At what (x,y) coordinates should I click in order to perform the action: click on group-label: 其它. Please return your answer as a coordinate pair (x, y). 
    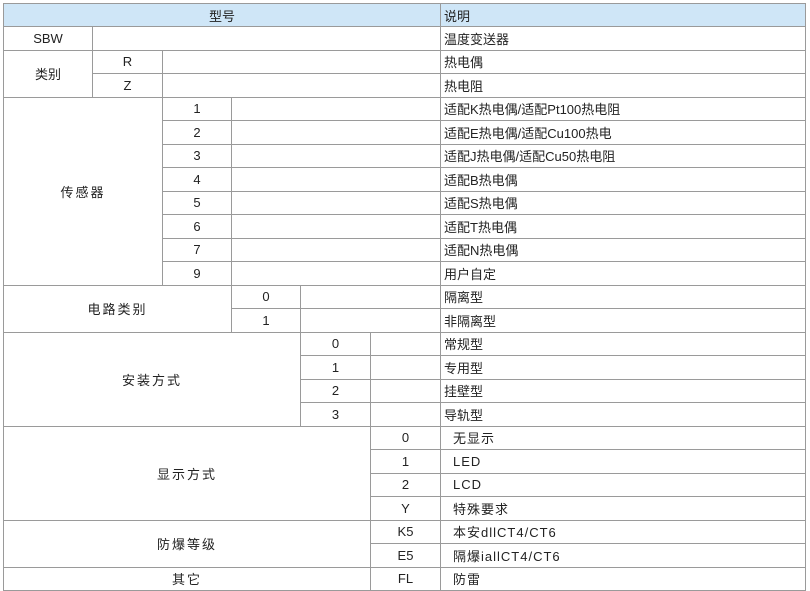
    Looking at the image, I should click on (187, 578).